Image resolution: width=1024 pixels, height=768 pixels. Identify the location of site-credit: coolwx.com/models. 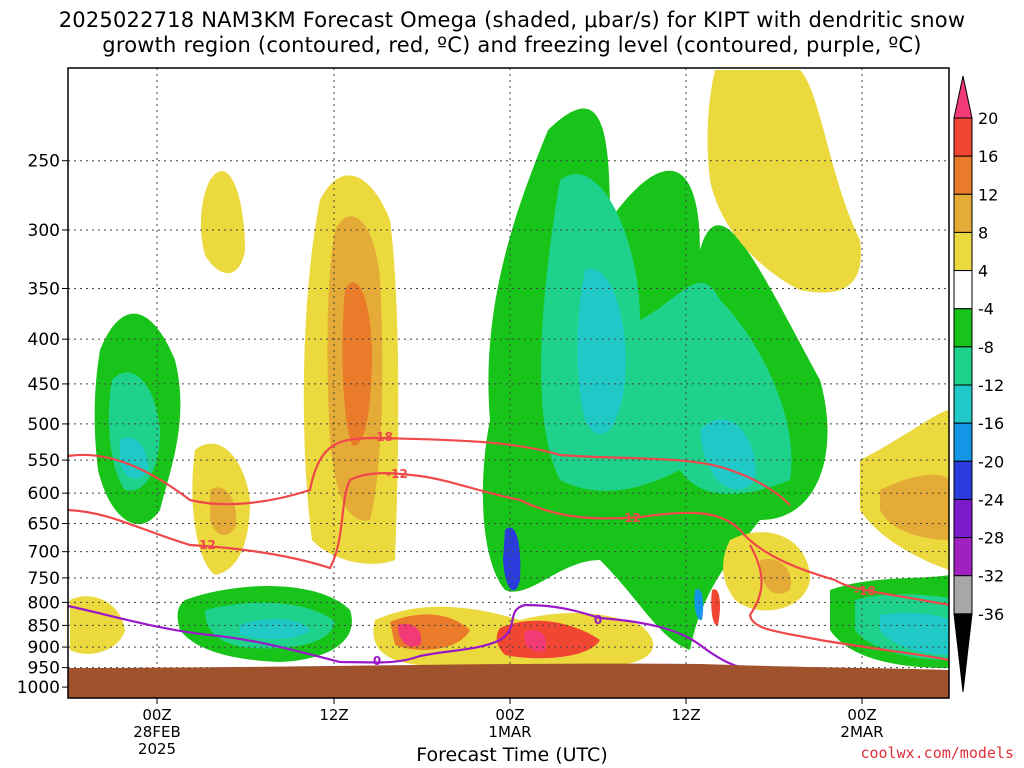
(937, 753).